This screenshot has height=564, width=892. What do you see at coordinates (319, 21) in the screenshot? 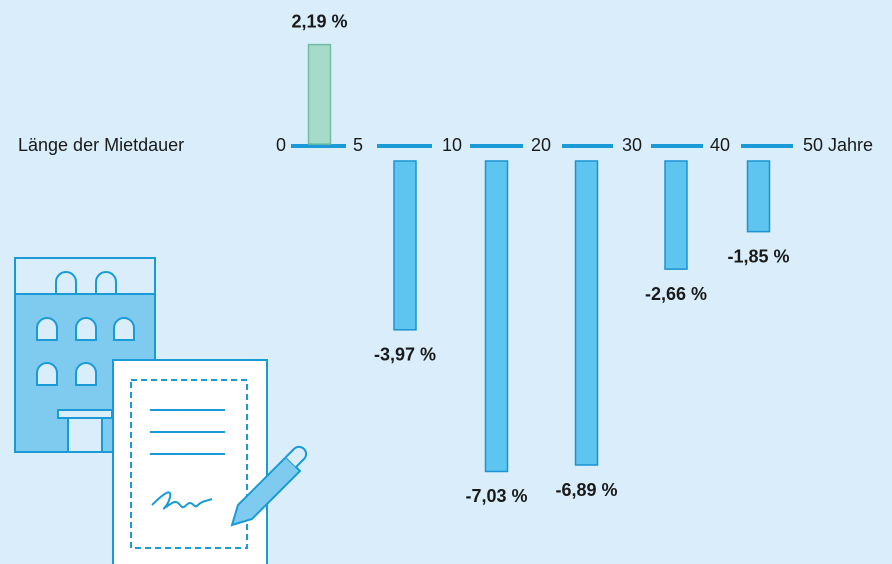
I see `value-label: 2,19 %` at bounding box center [319, 21].